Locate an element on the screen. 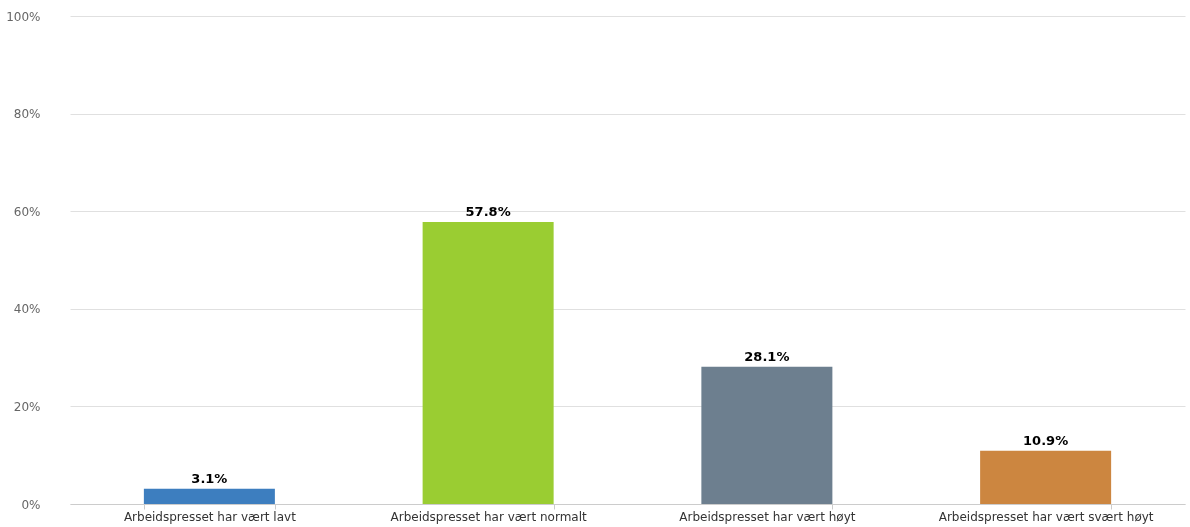 The height and width of the screenshot is (527, 1190). y-tick-label: 20% is located at coordinates (27, 406).